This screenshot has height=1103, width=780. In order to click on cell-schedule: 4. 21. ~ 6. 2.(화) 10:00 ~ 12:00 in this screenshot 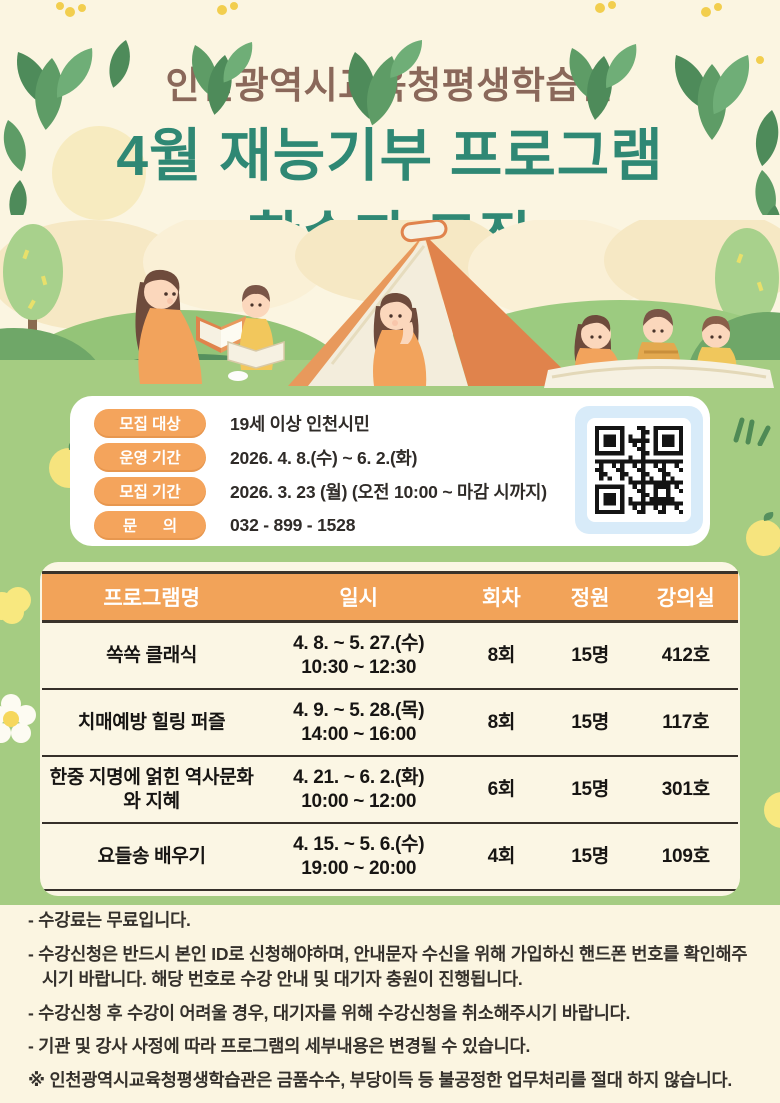, I will do `click(358, 790)`.